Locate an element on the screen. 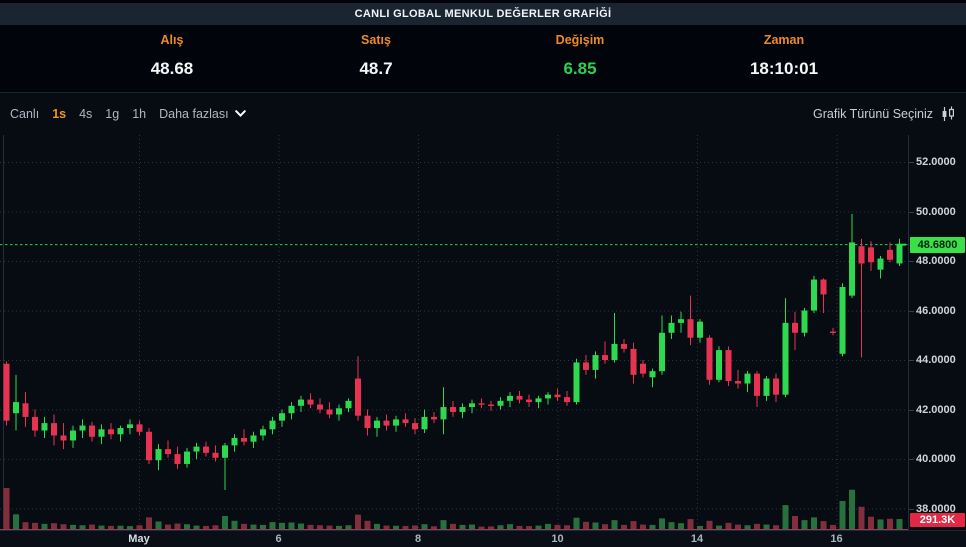 This screenshot has width=966, height=547. interval-controls: Canlı 1s 4s 1g 1h Daha fazlası is located at coordinates (128, 114).